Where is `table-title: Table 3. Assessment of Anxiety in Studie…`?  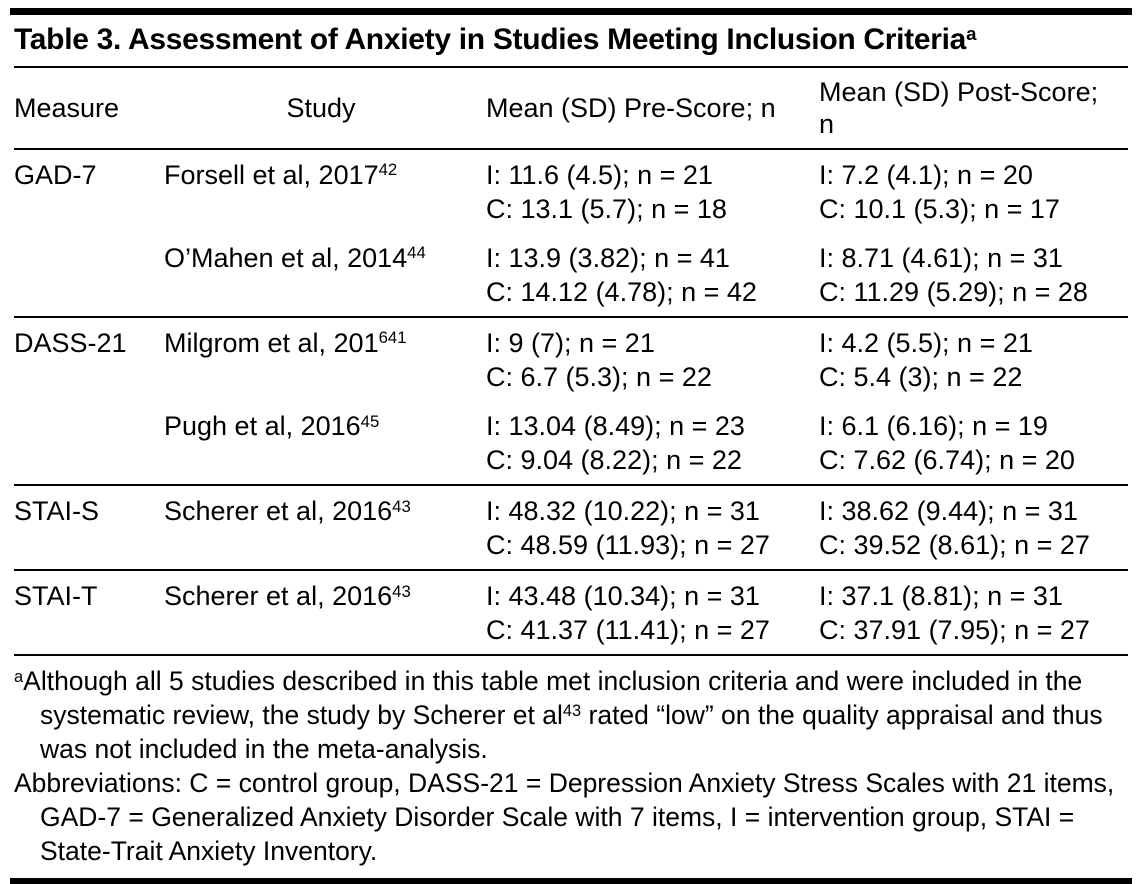 table-title: Table 3. Assessment of Anxiety in Studie… is located at coordinates (571, 41).